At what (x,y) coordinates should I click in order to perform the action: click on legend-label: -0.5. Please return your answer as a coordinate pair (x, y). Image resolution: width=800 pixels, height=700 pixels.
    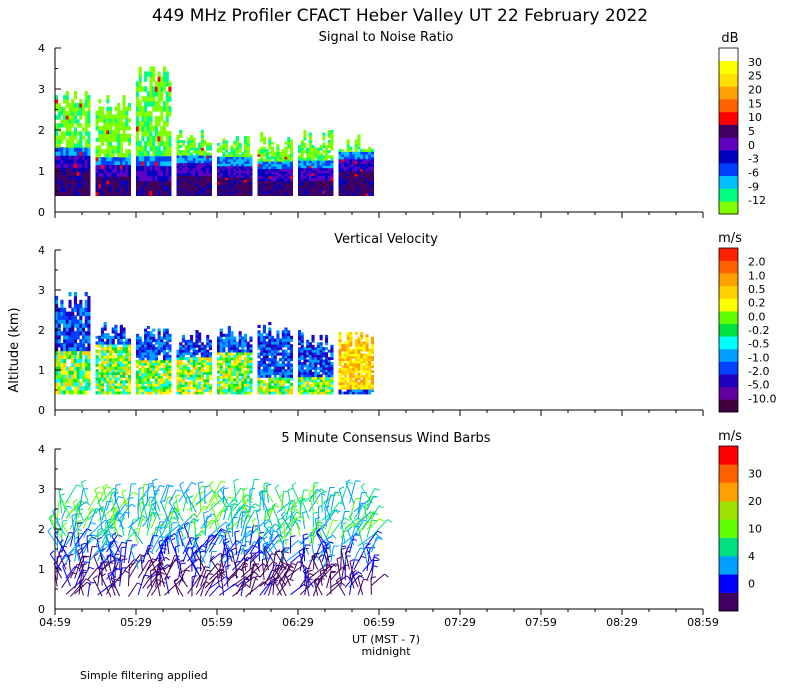
    Looking at the image, I should click on (758, 344).